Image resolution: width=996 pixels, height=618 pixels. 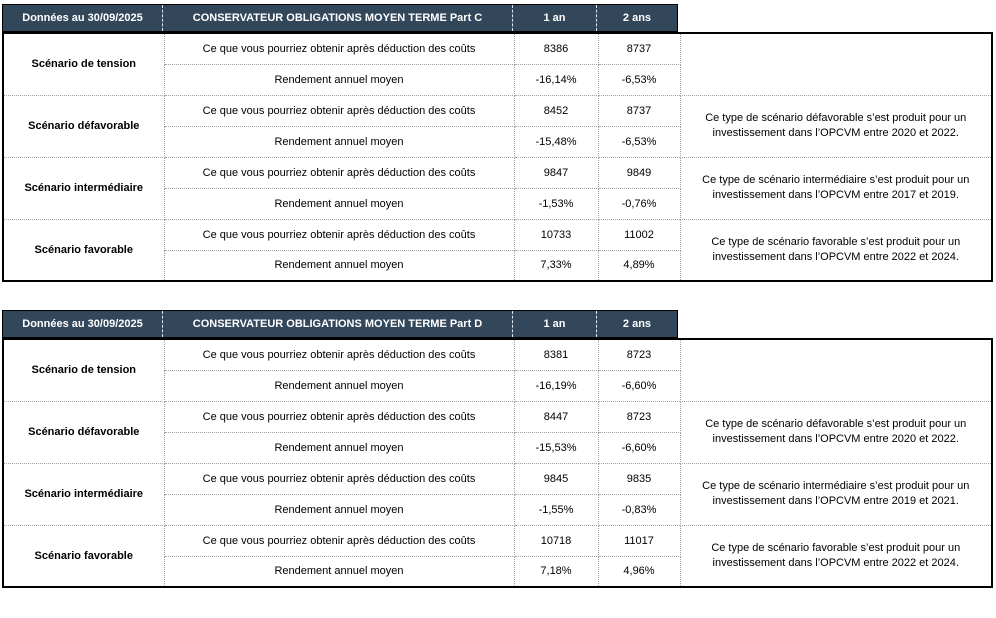 I want to click on value-obtain-1an: 8386, so click(x=556, y=48).